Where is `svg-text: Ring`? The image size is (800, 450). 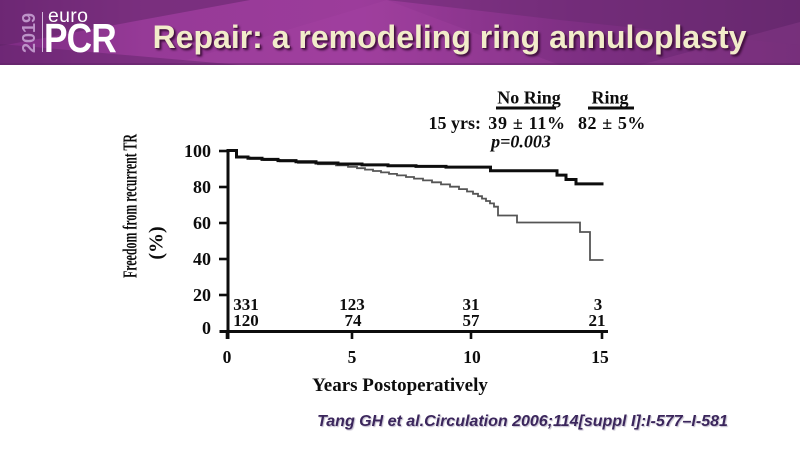
svg-text: Ring is located at coordinates (609, 98).